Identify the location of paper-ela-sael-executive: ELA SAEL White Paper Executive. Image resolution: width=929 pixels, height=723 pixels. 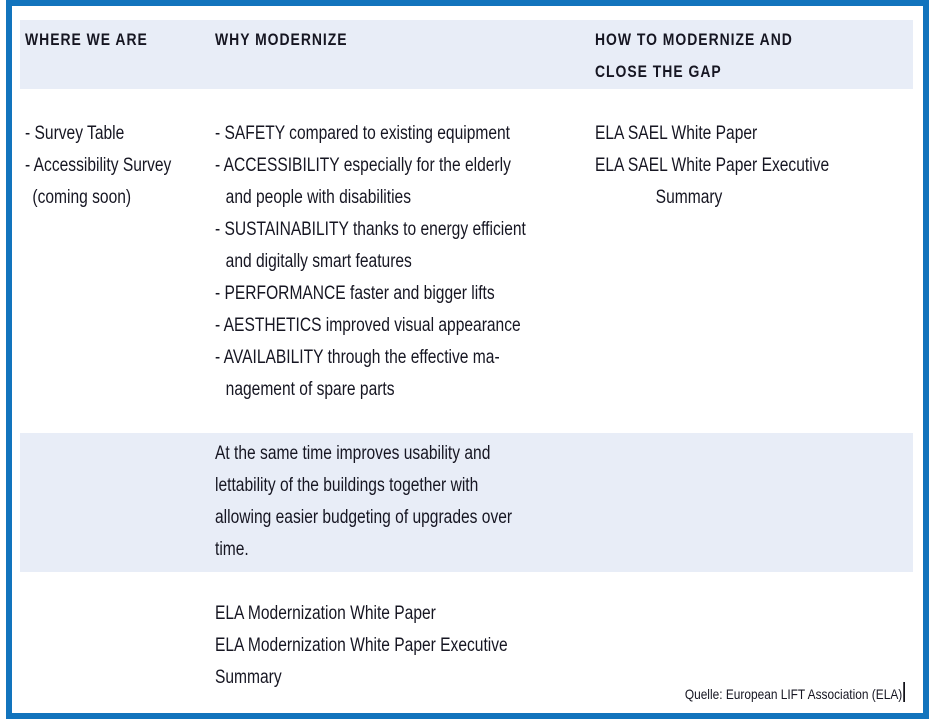
(712, 165).